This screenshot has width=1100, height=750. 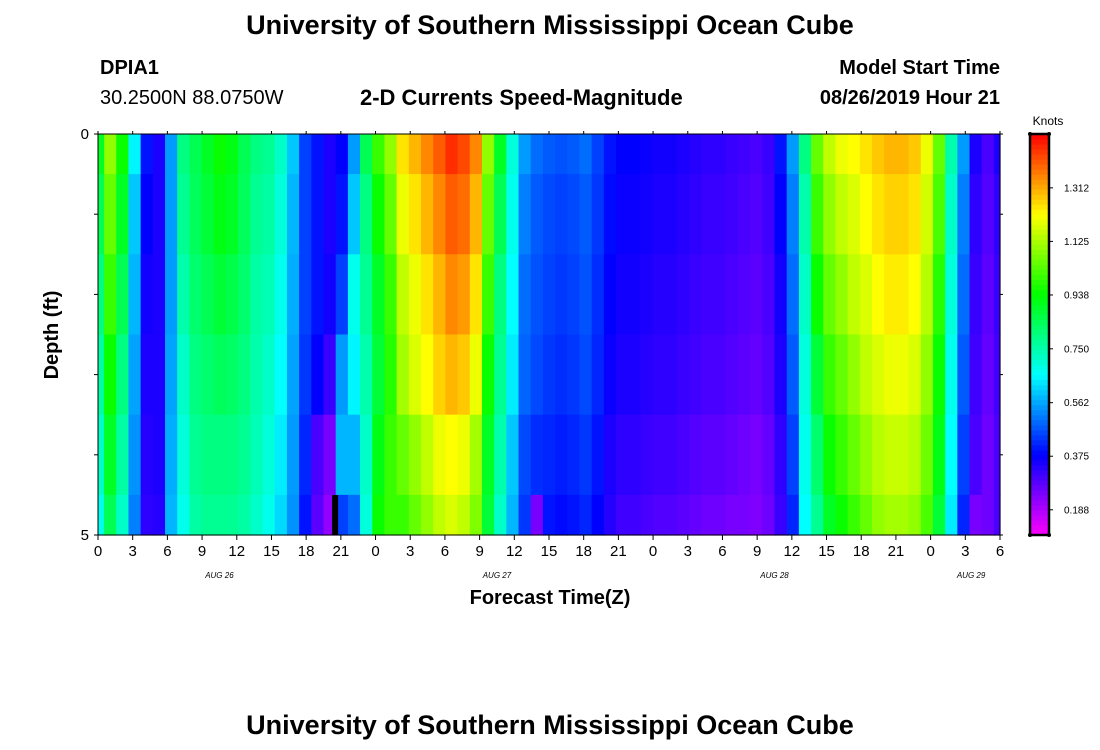 I want to click on x-tick-label: 9, so click(x=479, y=551).